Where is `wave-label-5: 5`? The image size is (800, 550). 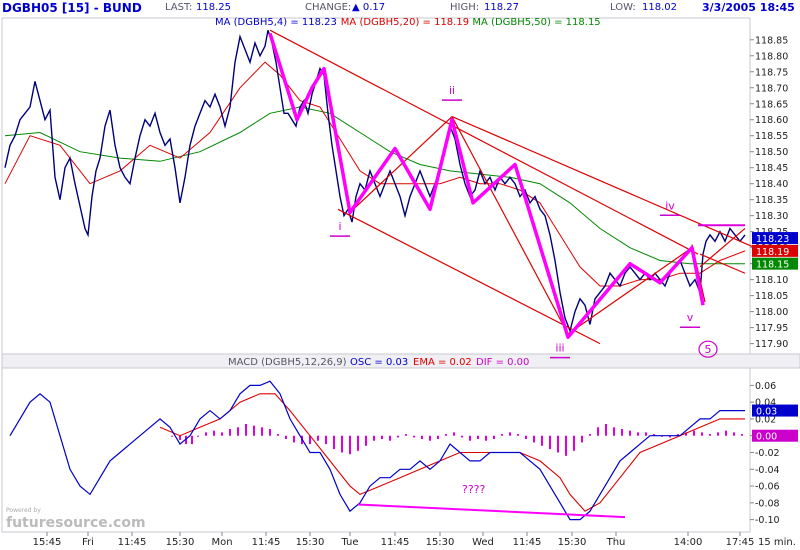
wave-label-5: 5 is located at coordinates (708, 349).